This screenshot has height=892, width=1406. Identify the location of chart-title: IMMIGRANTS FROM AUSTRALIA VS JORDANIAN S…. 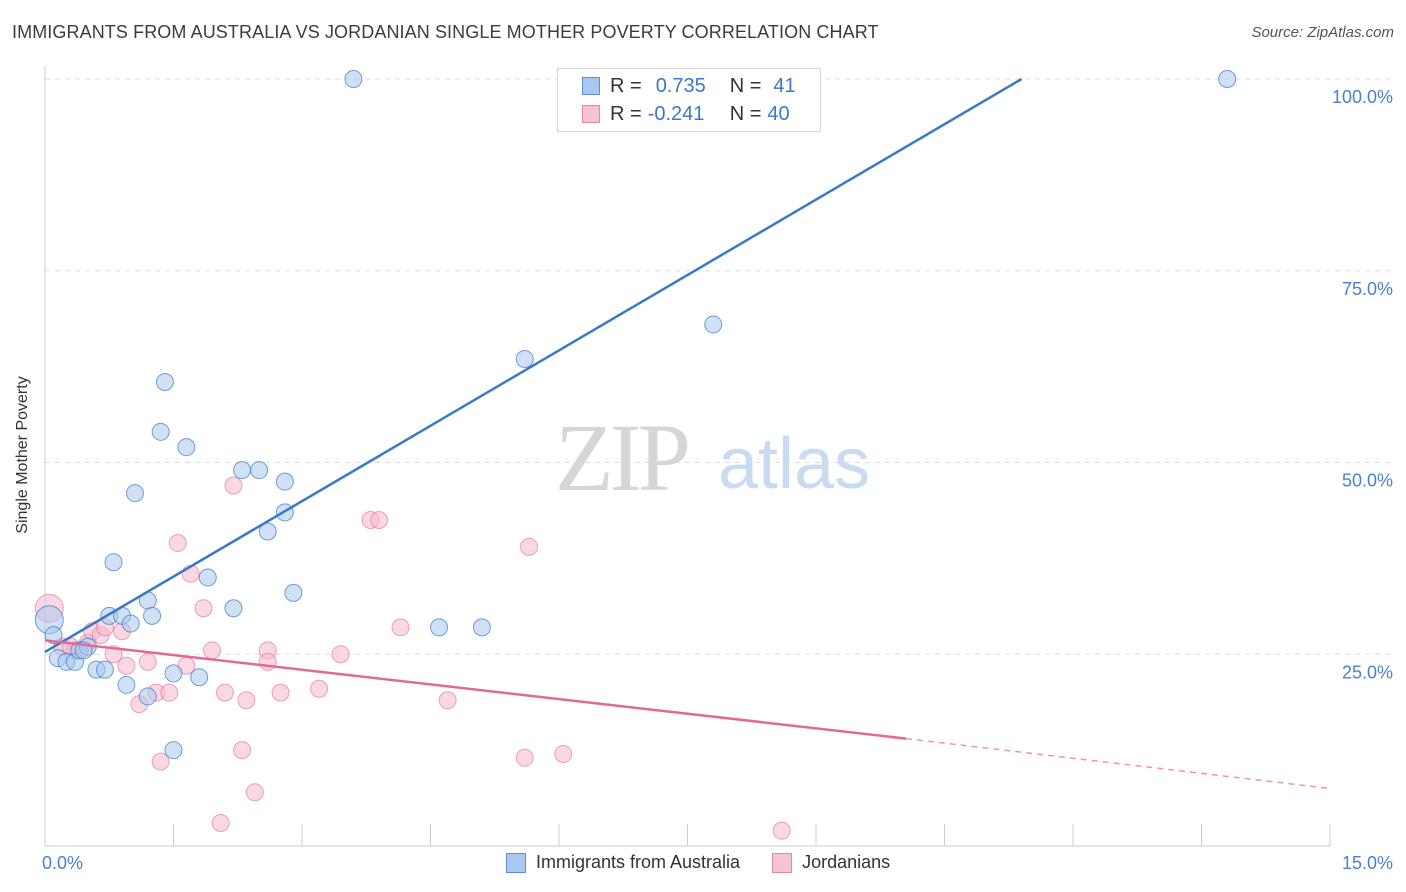
(445, 32).